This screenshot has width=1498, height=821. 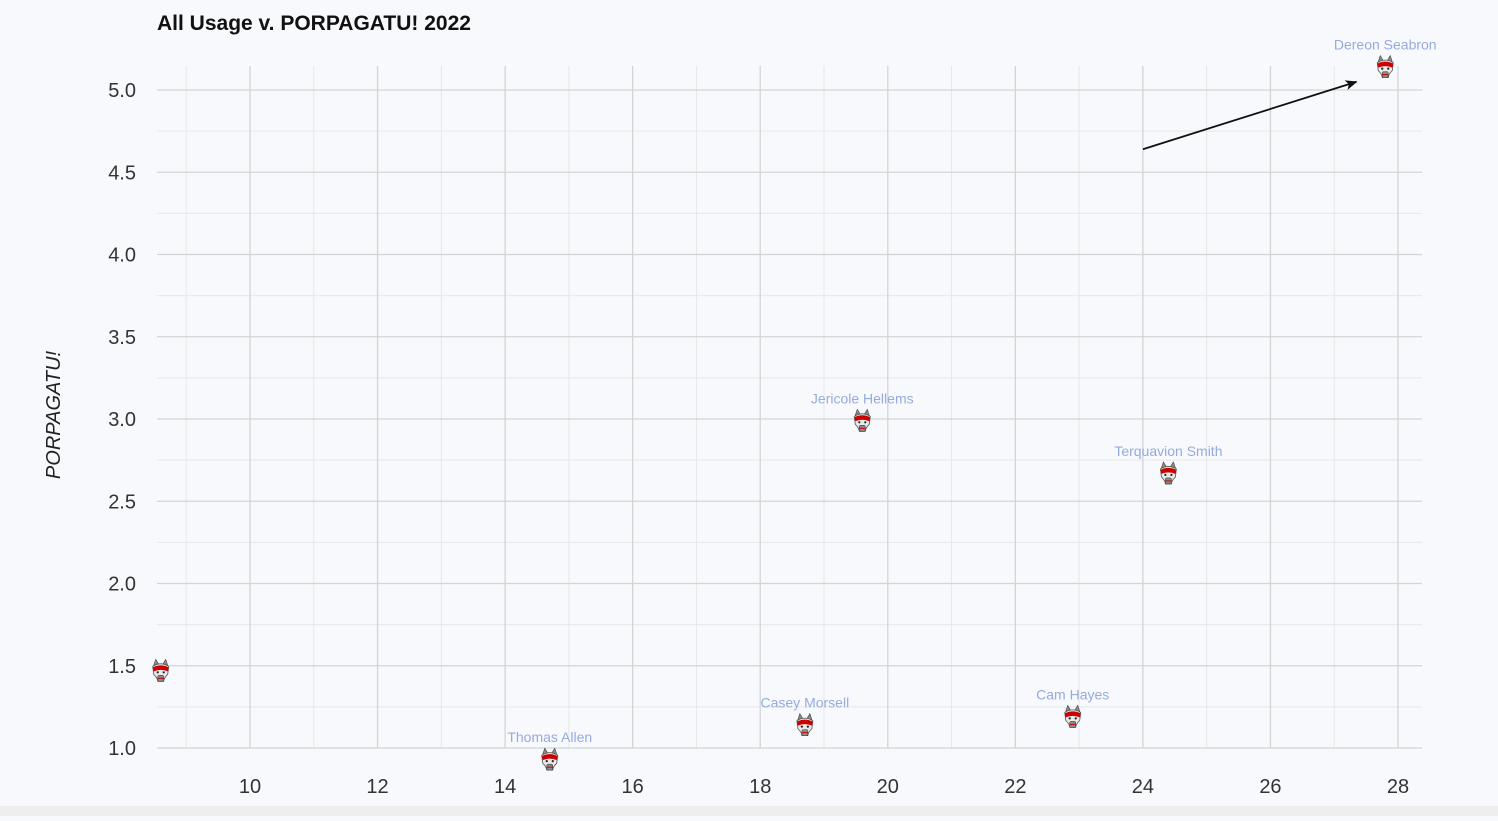 What do you see at coordinates (549, 737) in the screenshot?
I see `point-label: Thomas Allen` at bounding box center [549, 737].